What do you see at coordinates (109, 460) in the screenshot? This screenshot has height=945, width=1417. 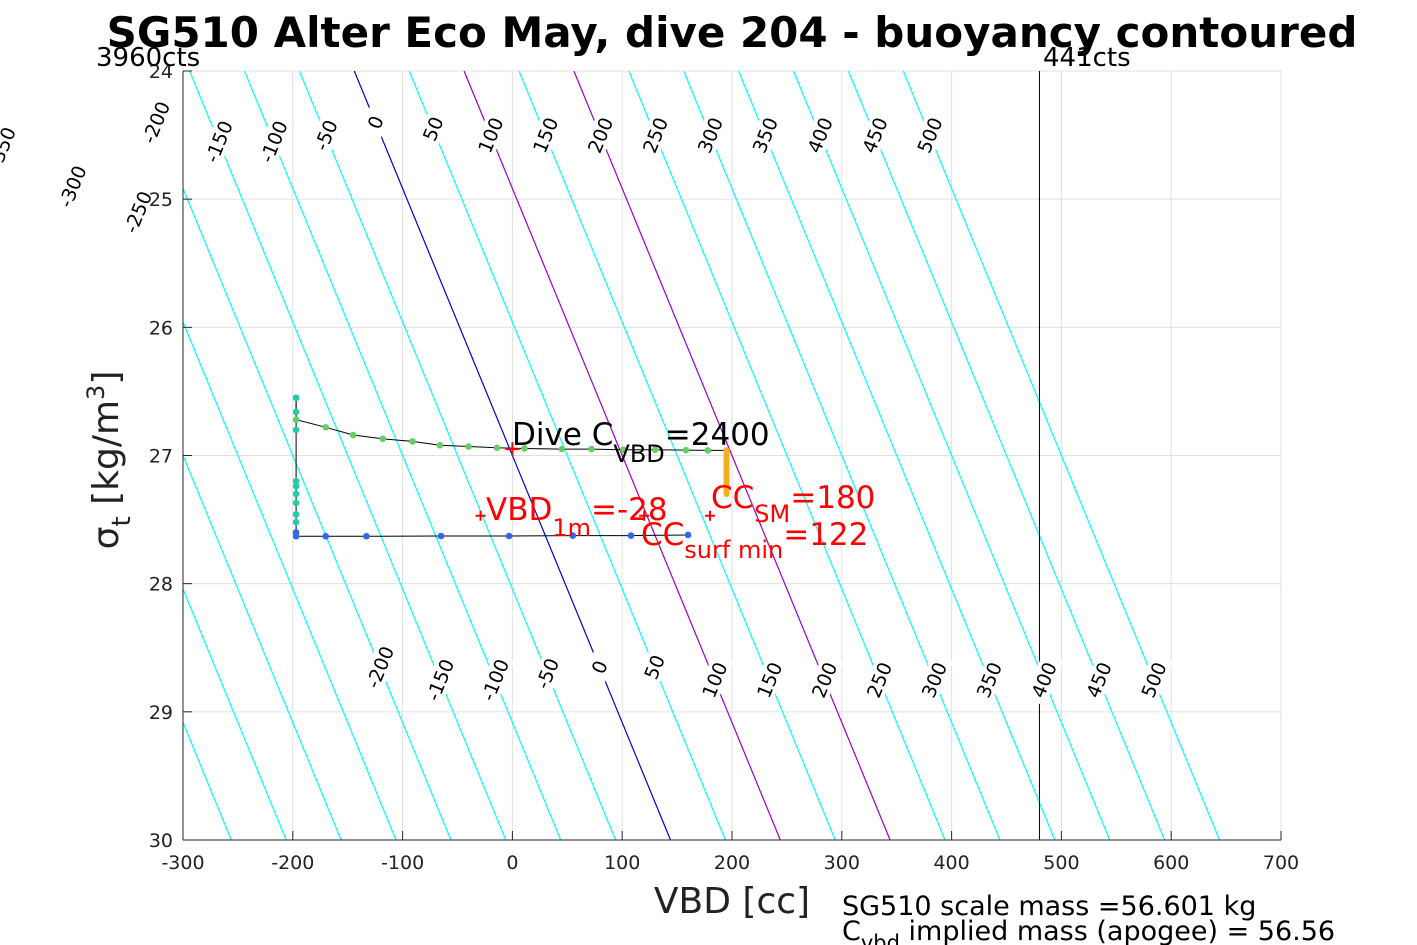 I see `y-axis-label: σt [kg/m3]` at bounding box center [109, 460].